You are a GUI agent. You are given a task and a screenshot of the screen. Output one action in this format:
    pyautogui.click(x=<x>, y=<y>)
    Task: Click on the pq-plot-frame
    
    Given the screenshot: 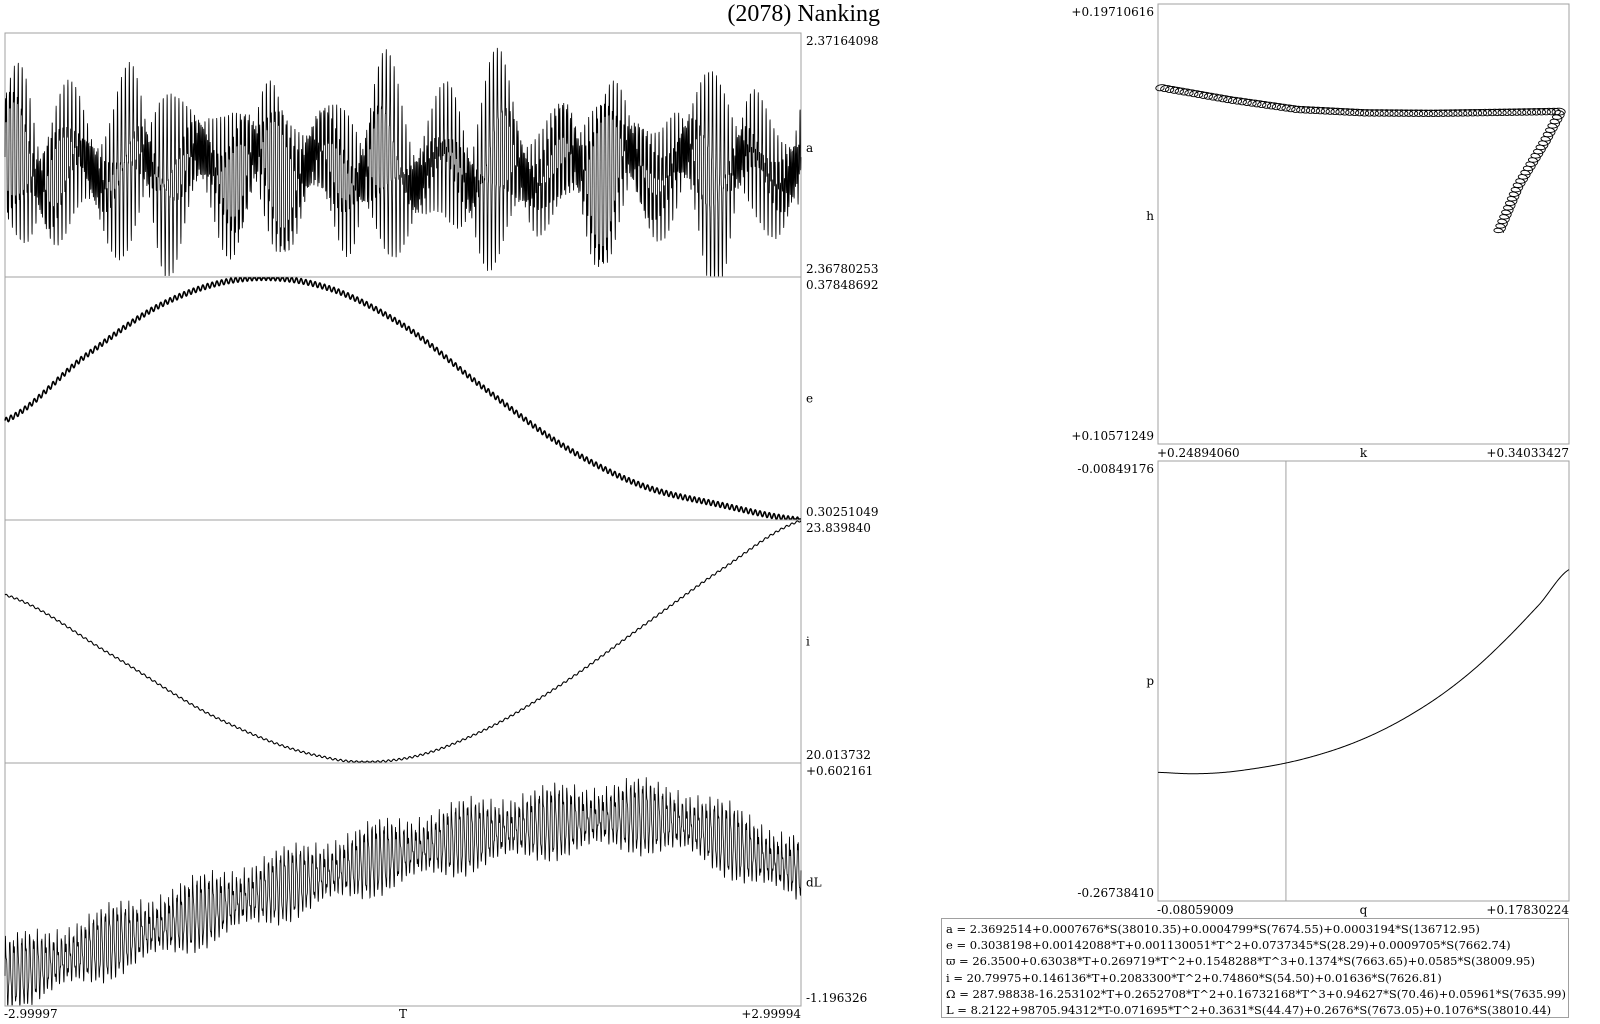 What is the action you would take?
    pyautogui.click(x=1363, y=681)
    